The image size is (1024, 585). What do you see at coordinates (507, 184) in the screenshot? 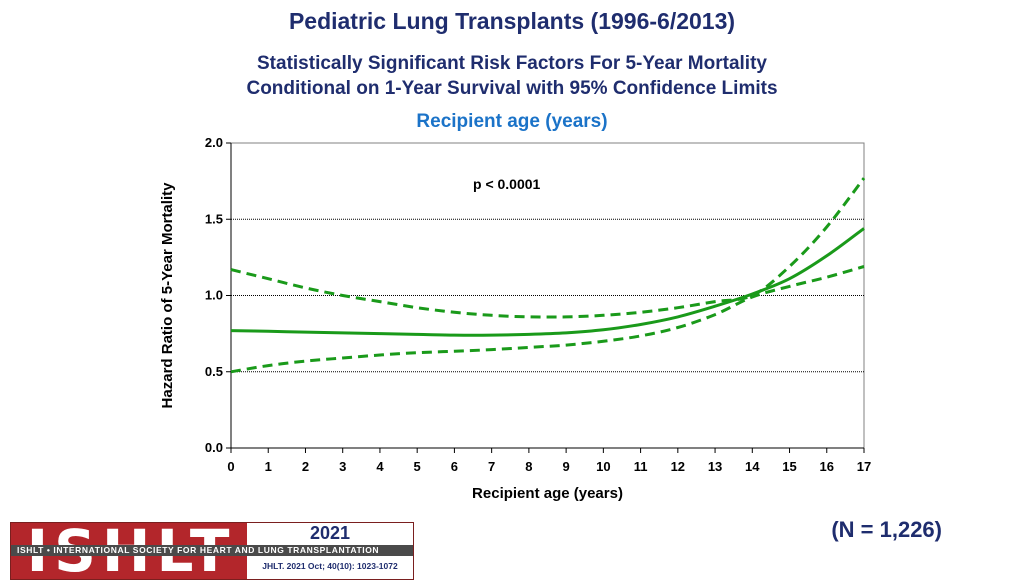
I see `p-value-annotation: p < 0.0001` at bounding box center [507, 184].